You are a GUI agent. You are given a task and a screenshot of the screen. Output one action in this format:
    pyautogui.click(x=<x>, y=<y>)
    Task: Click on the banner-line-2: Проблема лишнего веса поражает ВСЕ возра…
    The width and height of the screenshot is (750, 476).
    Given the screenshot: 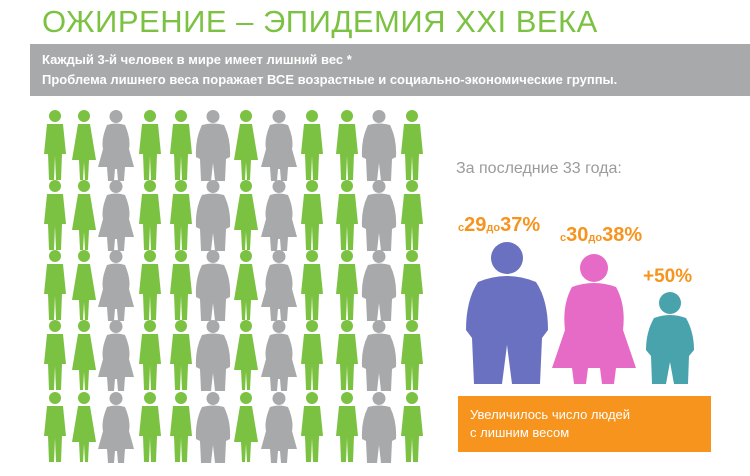 What is the action you would take?
    pyautogui.click(x=330, y=79)
    